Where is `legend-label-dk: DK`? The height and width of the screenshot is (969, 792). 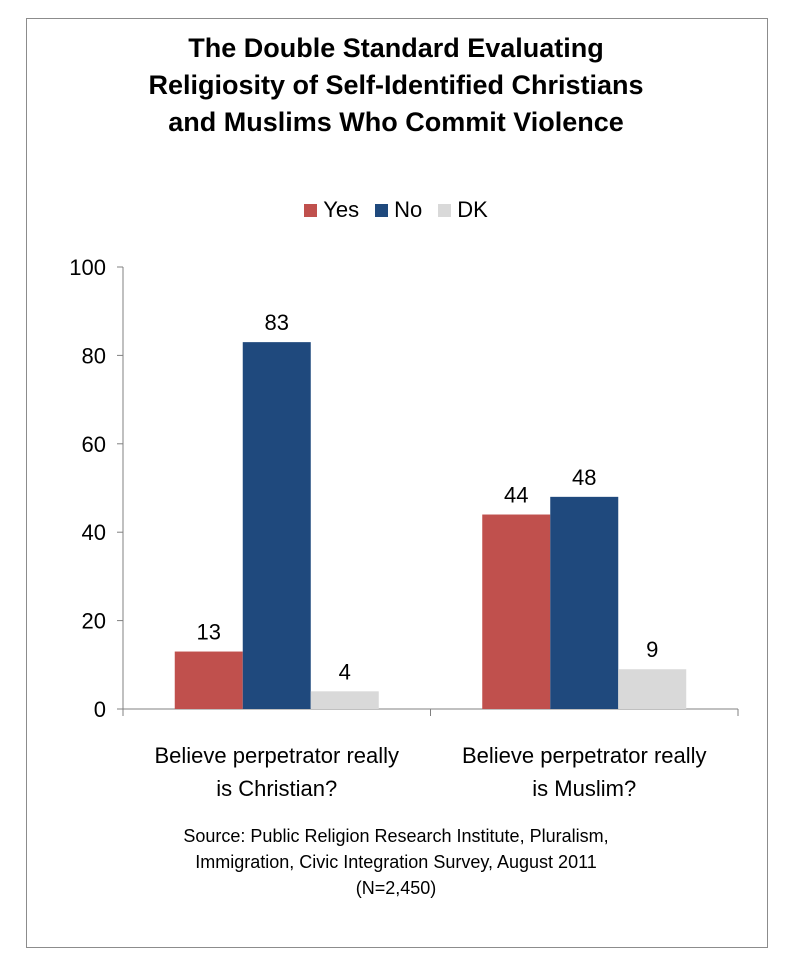
legend-label-dk: DK is located at coordinates (472, 209).